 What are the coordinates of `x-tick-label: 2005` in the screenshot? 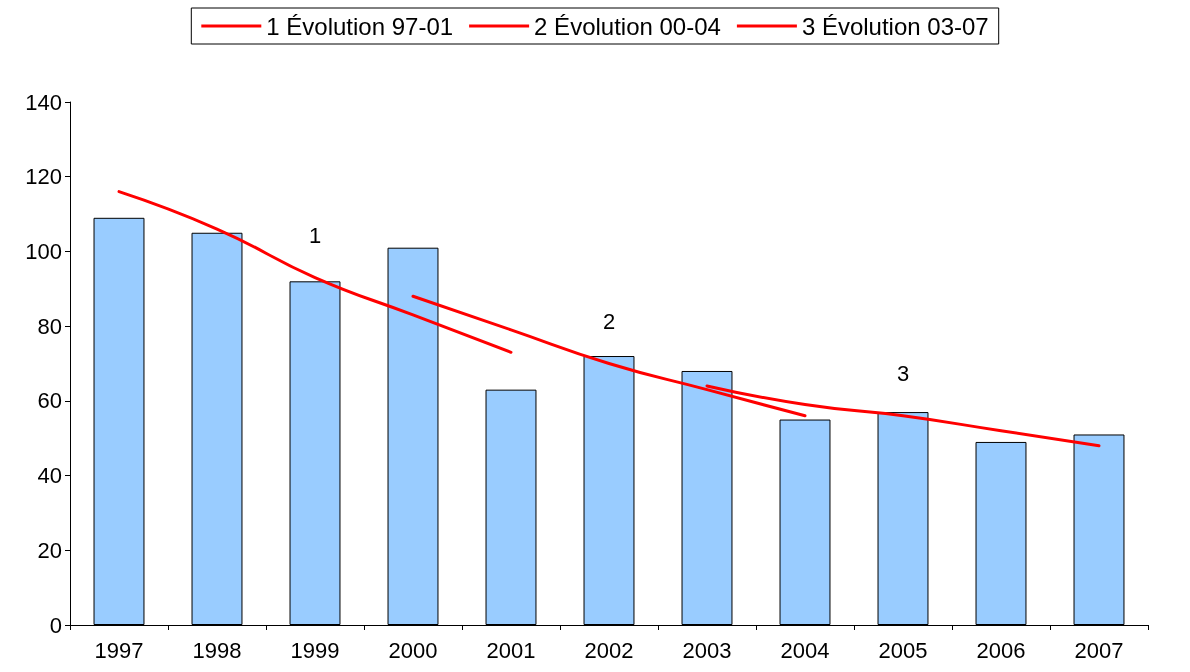 It's located at (903, 650).